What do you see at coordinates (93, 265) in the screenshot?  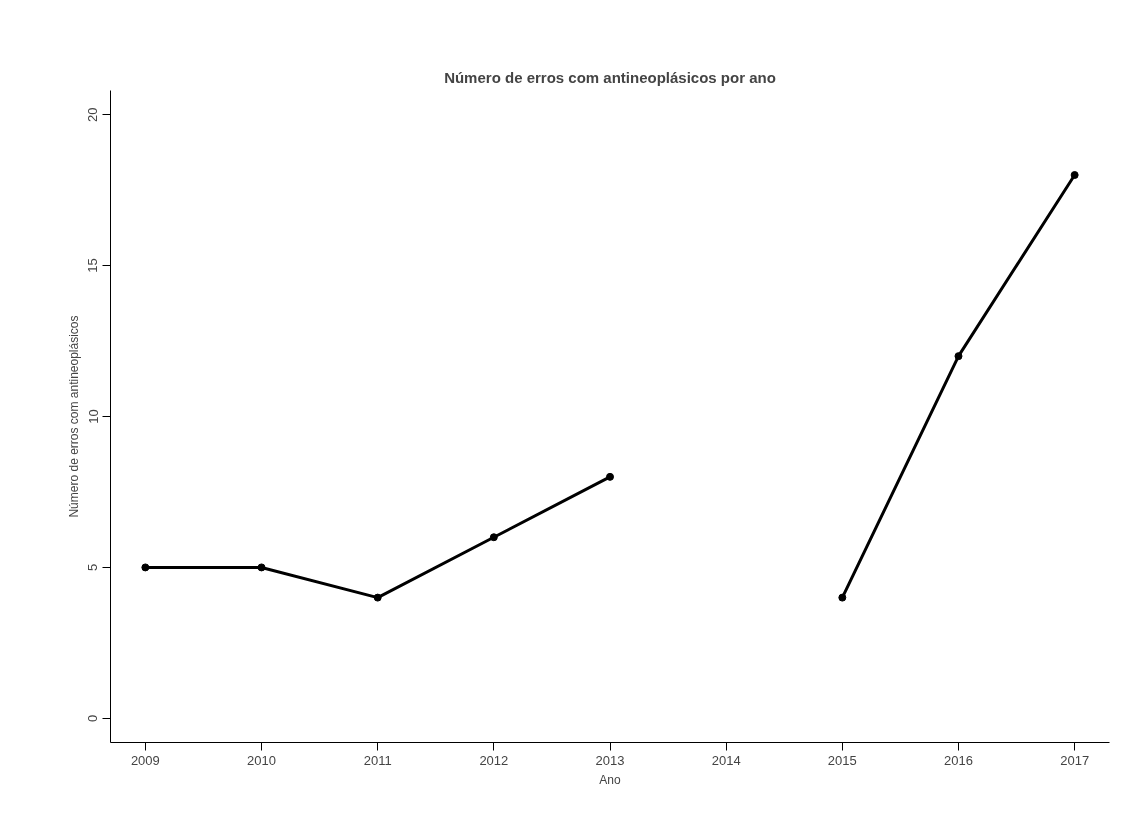 I see `y-tick-label: 15` at bounding box center [93, 265].